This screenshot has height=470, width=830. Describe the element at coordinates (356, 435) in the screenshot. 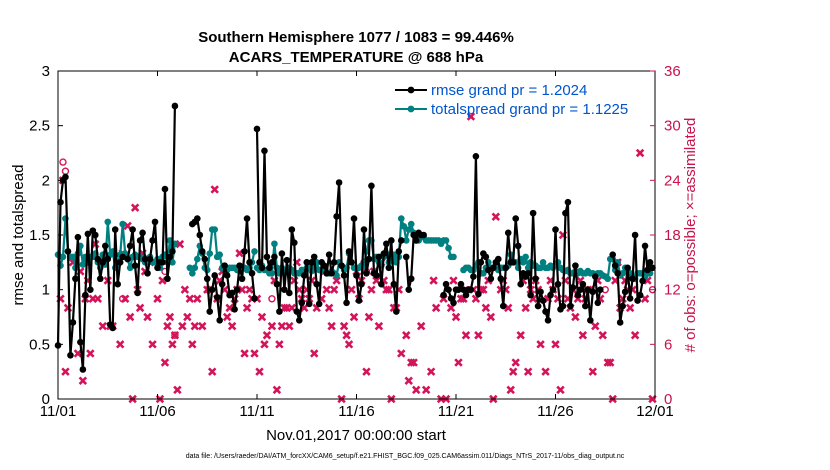

I see `x-axis-label: Nov.01,2017 00:00:00 start` at that location.